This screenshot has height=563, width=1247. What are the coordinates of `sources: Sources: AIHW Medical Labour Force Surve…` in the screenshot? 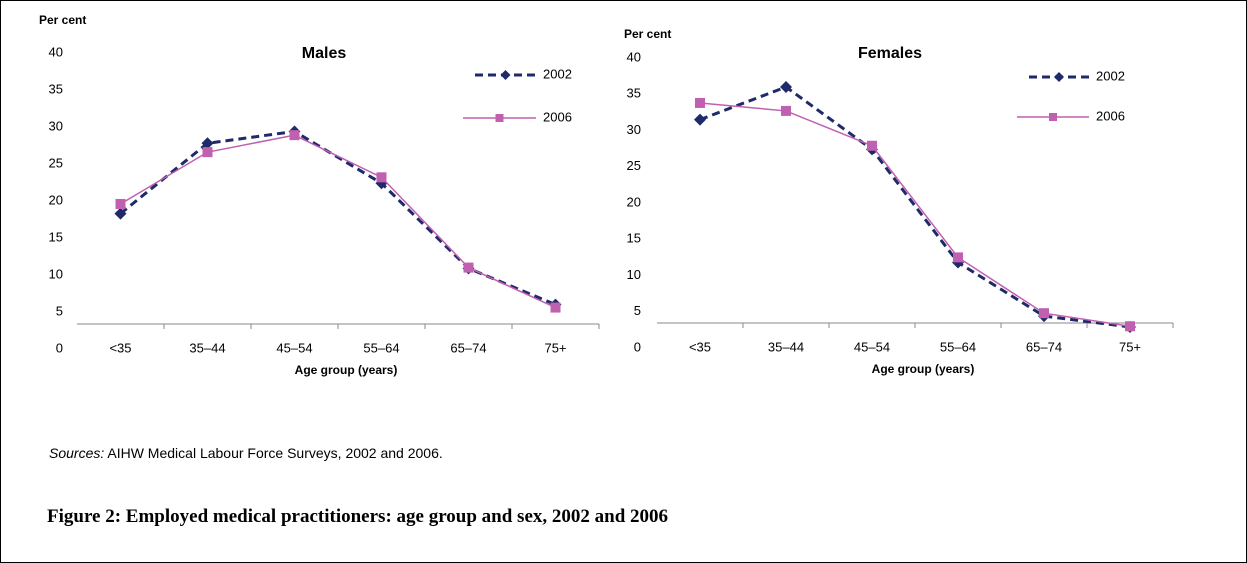 It's located at (246, 453).